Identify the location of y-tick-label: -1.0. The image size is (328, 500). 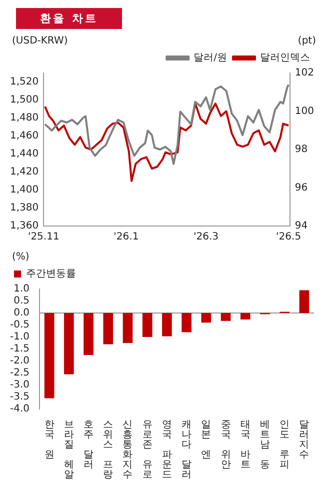
(20, 337).